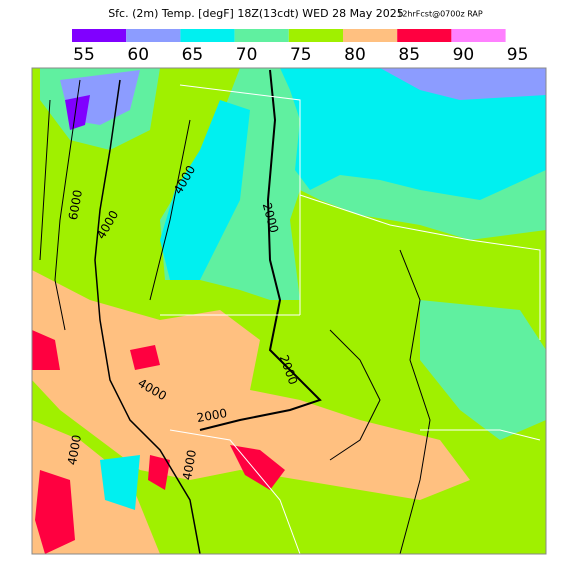 The image size is (579, 579). Describe the element at coordinates (409, 55) in the screenshot. I see `colorbar-label: 85` at that location.